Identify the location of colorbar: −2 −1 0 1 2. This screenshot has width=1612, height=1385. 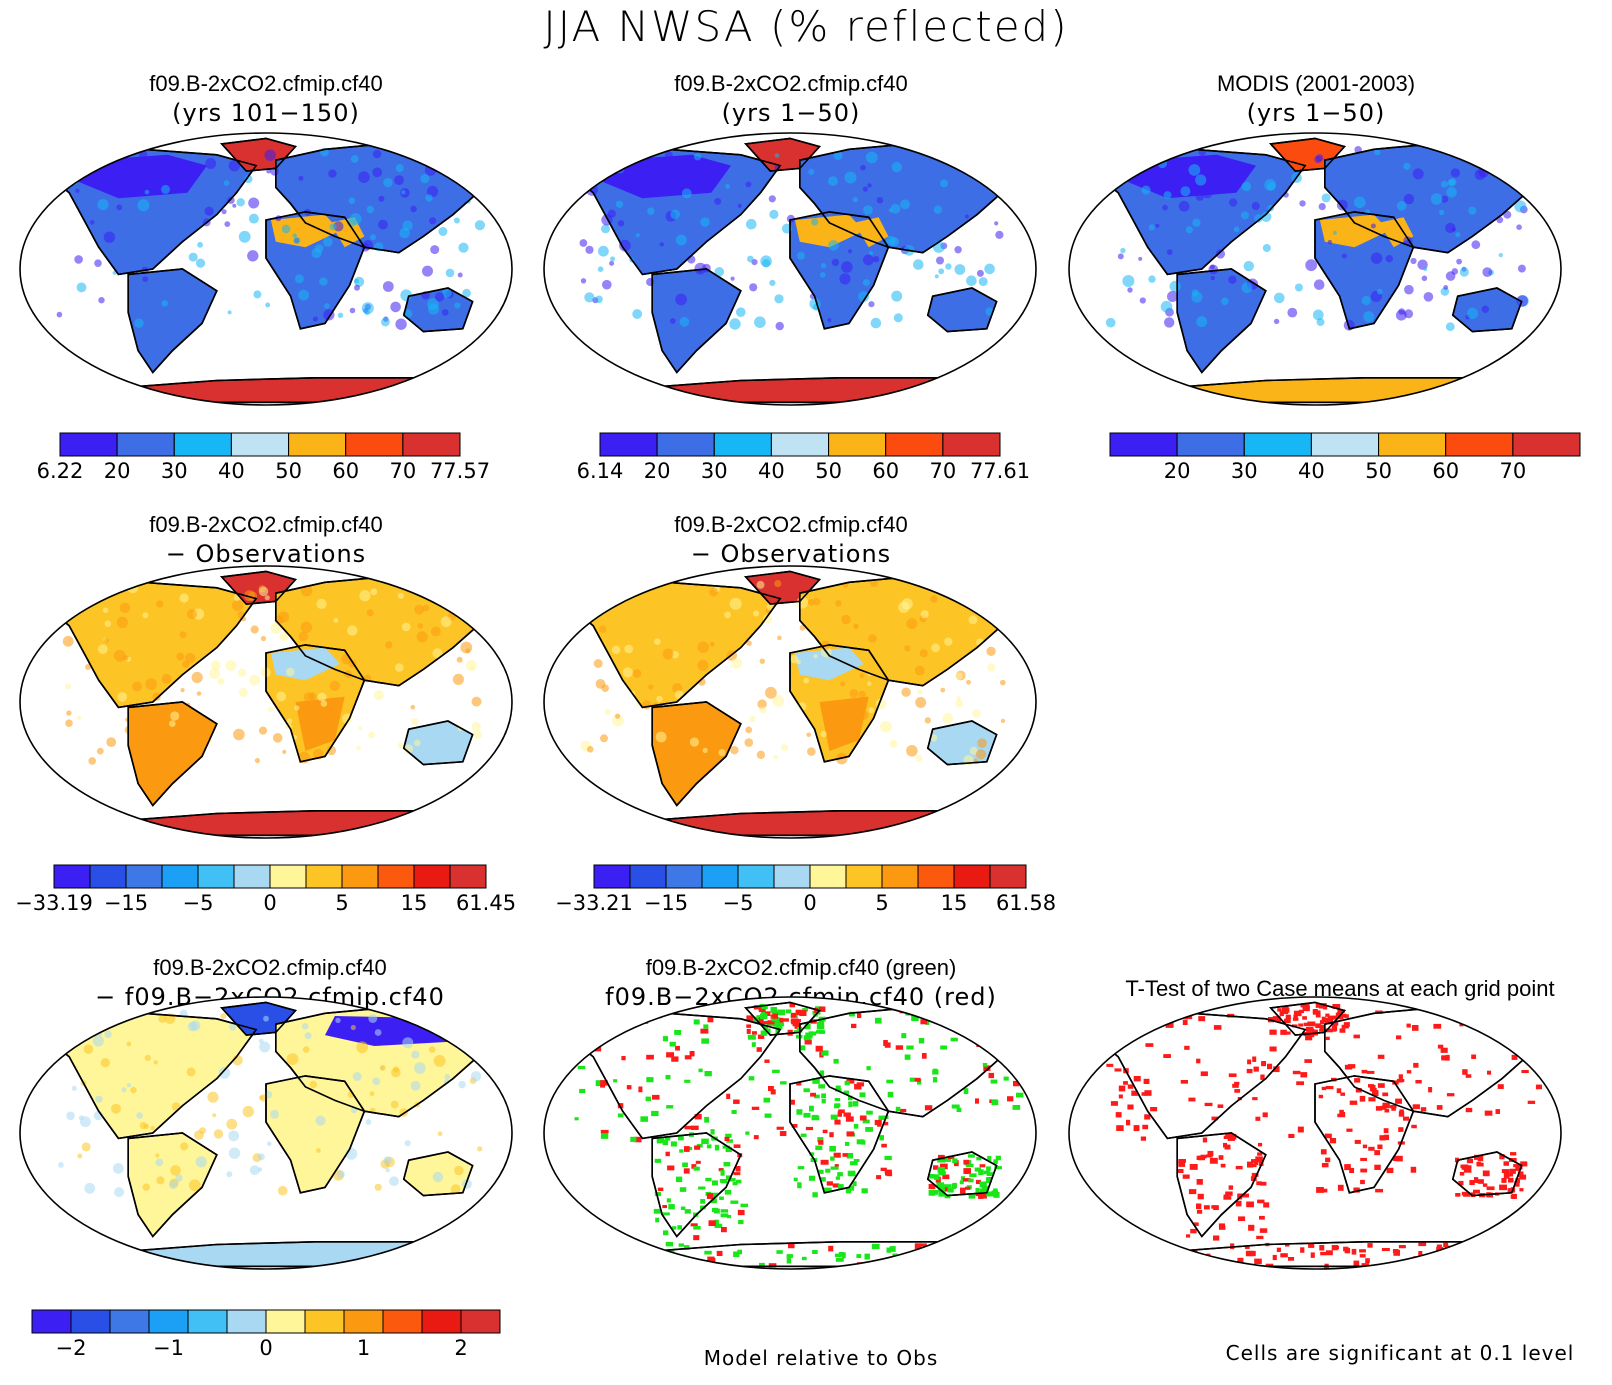
(266, 1334).